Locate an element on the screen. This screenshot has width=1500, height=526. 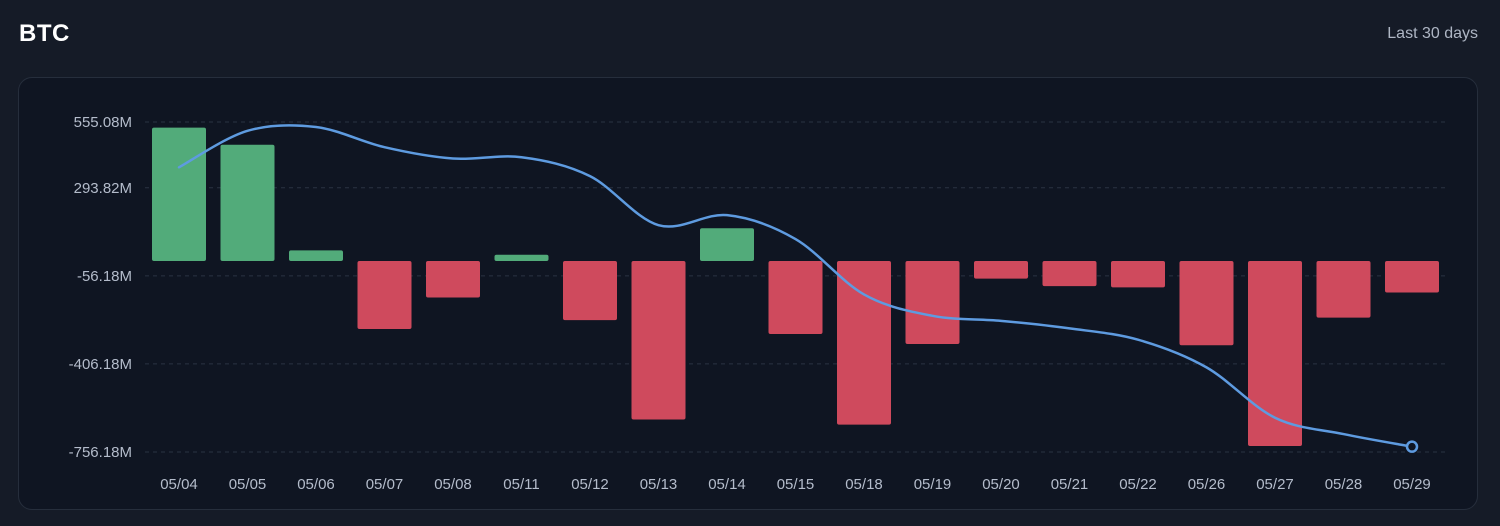
x-tick-label: 05/07 is located at coordinates (385, 484).